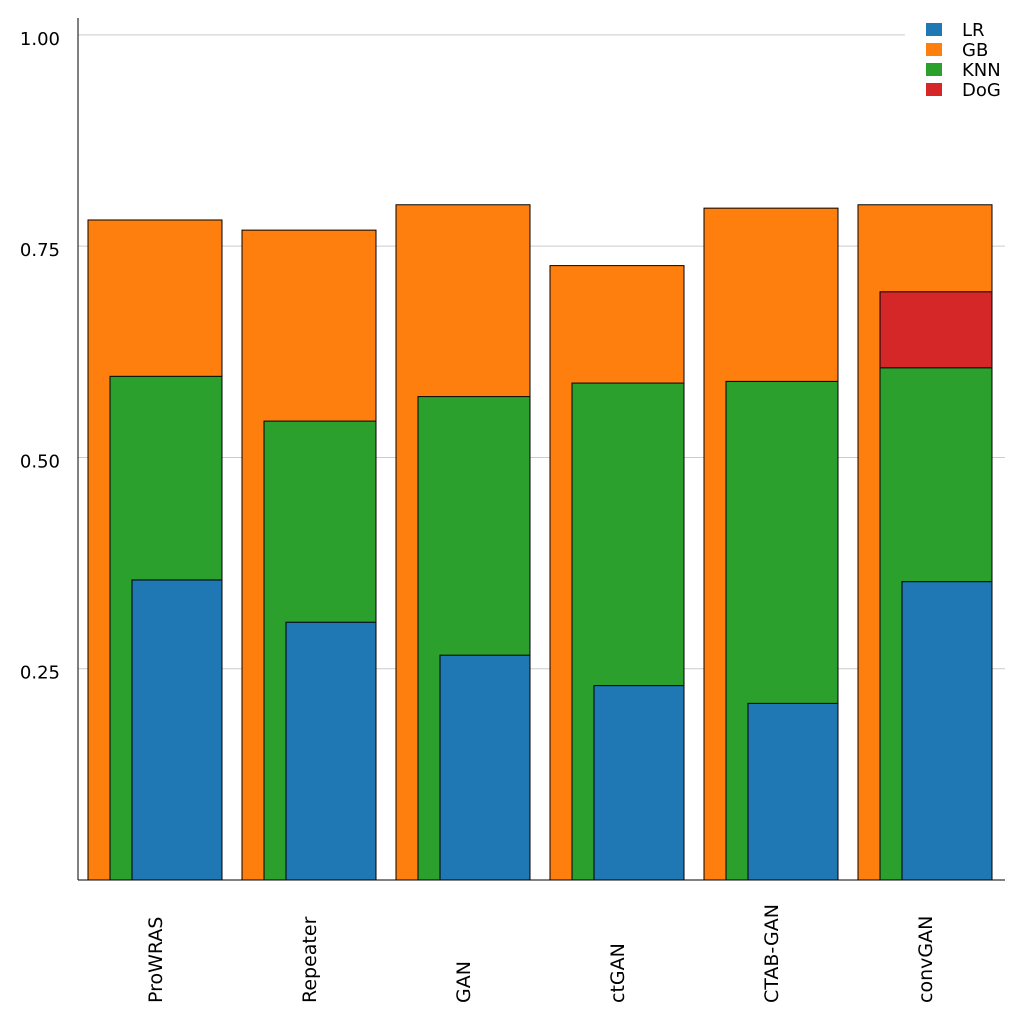 This screenshot has height=1029, width=1024. I want to click on x-tick-label: CTAB-GAN, so click(772, 953).